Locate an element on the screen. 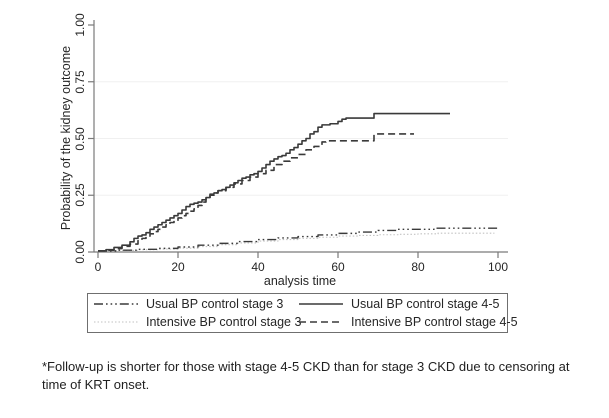 The height and width of the screenshot is (418, 609). ytick-0.75: 0.75 is located at coordinates (80, 82).